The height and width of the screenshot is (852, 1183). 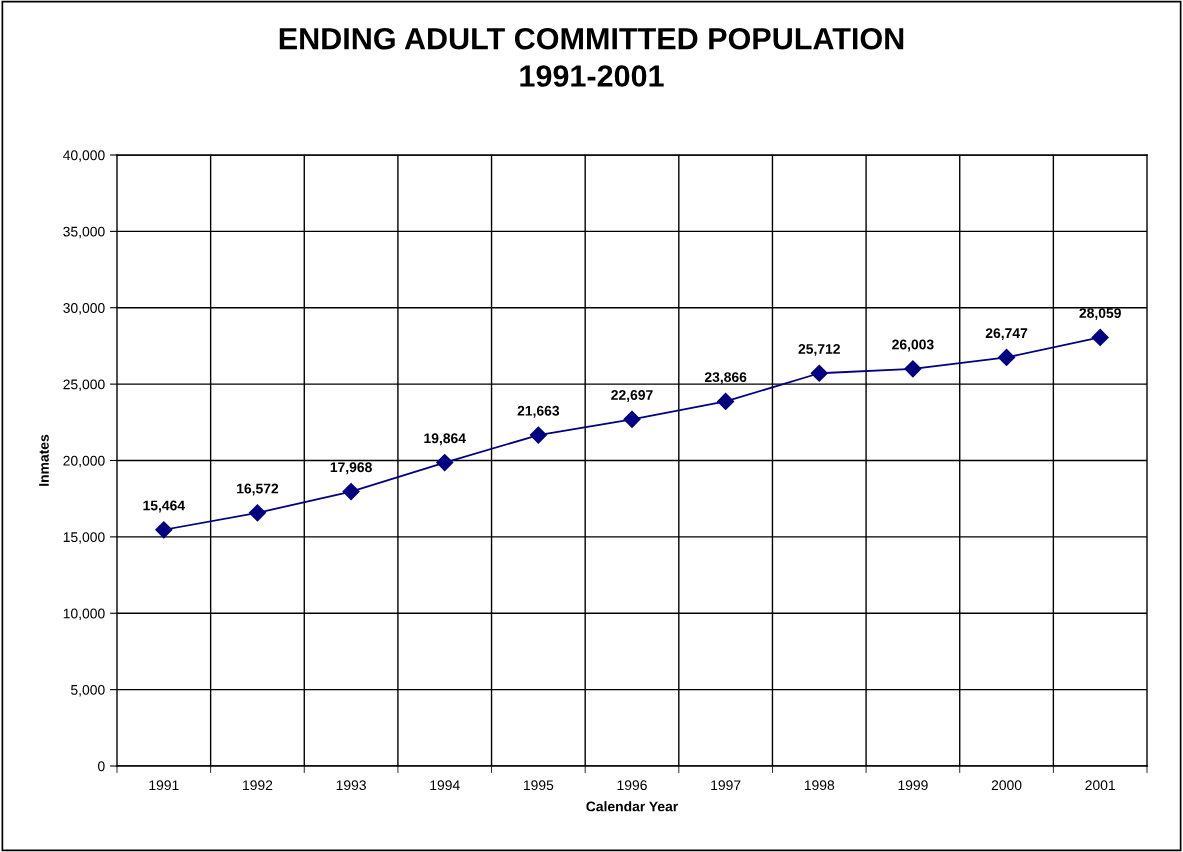 What do you see at coordinates (84, 156) in the screenshot?
I see `y-tick-label: 40,000` at bounding box center [84, 156].